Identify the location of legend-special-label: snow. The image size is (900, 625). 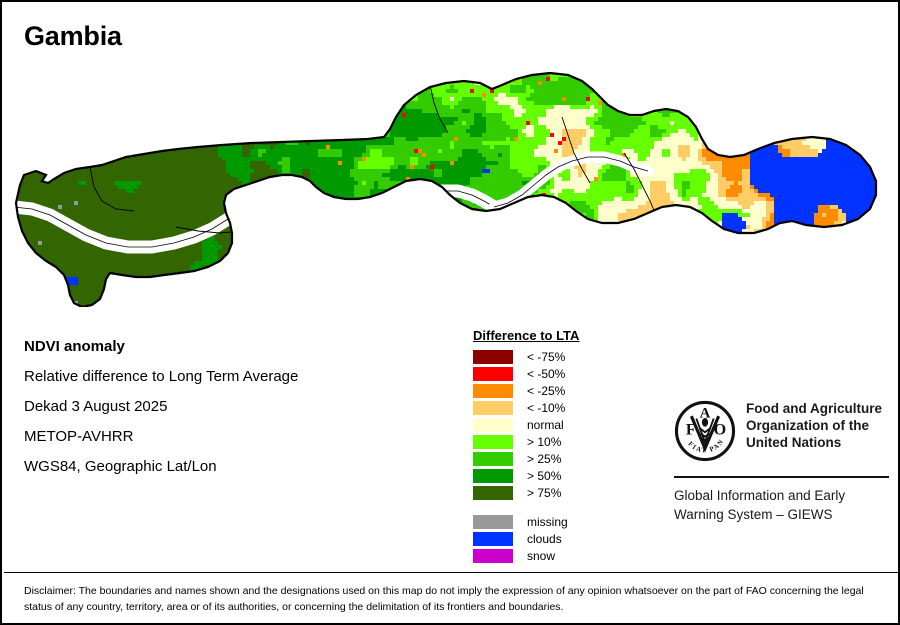
(541, 555).